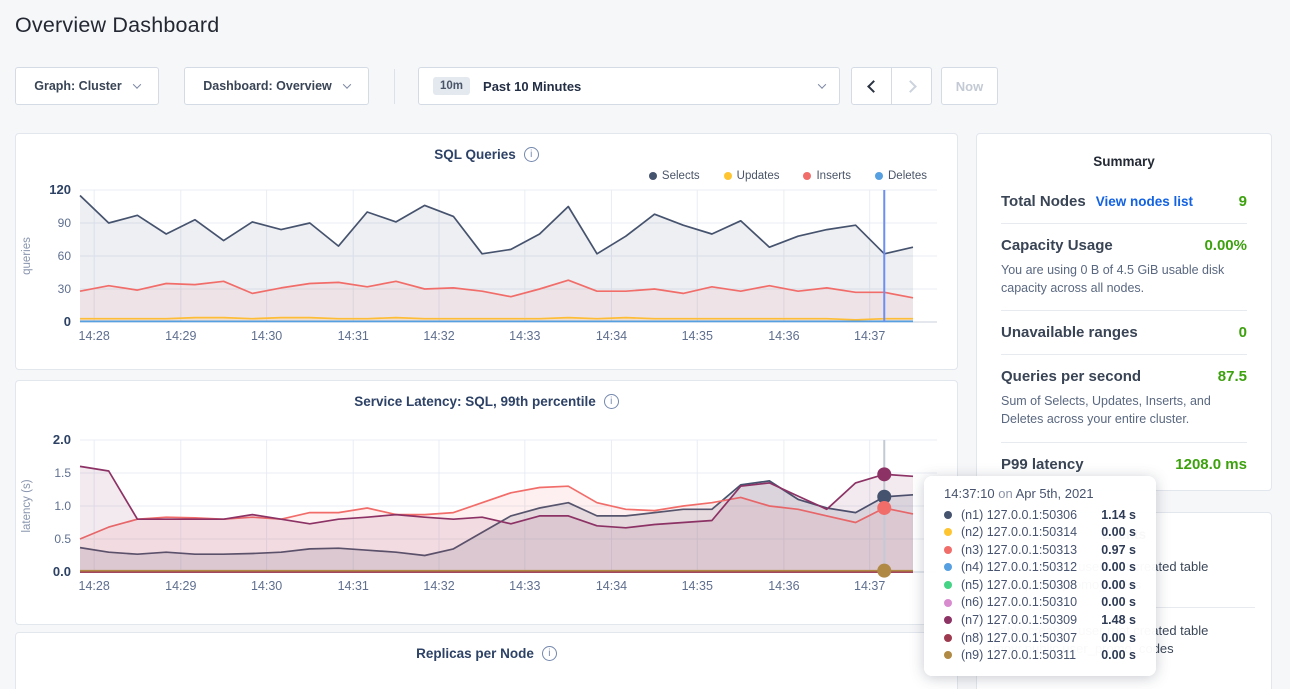  Describe the element at coordinates (1042, 464) in the screenshot. I see `p99-latency-label: P99 latency` at that location.